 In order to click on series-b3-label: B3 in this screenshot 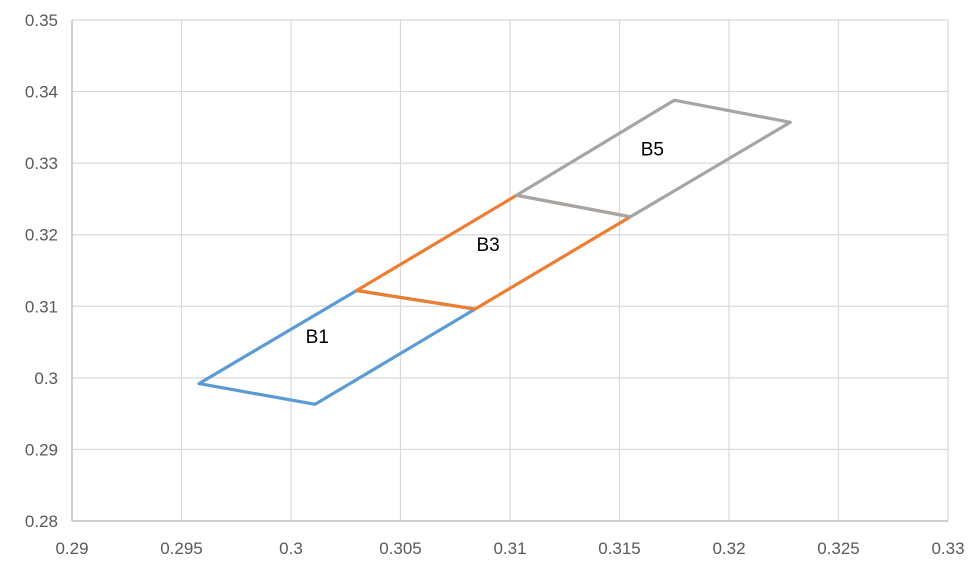, I will do `click(487, 245)`.